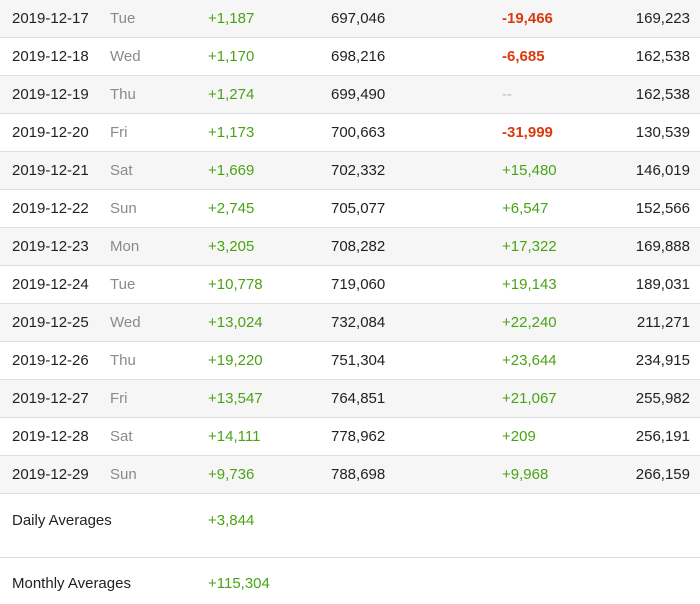 This screenshot has height=604, width=700. I want to click on change-cell: -6,685, so click(523, 56).